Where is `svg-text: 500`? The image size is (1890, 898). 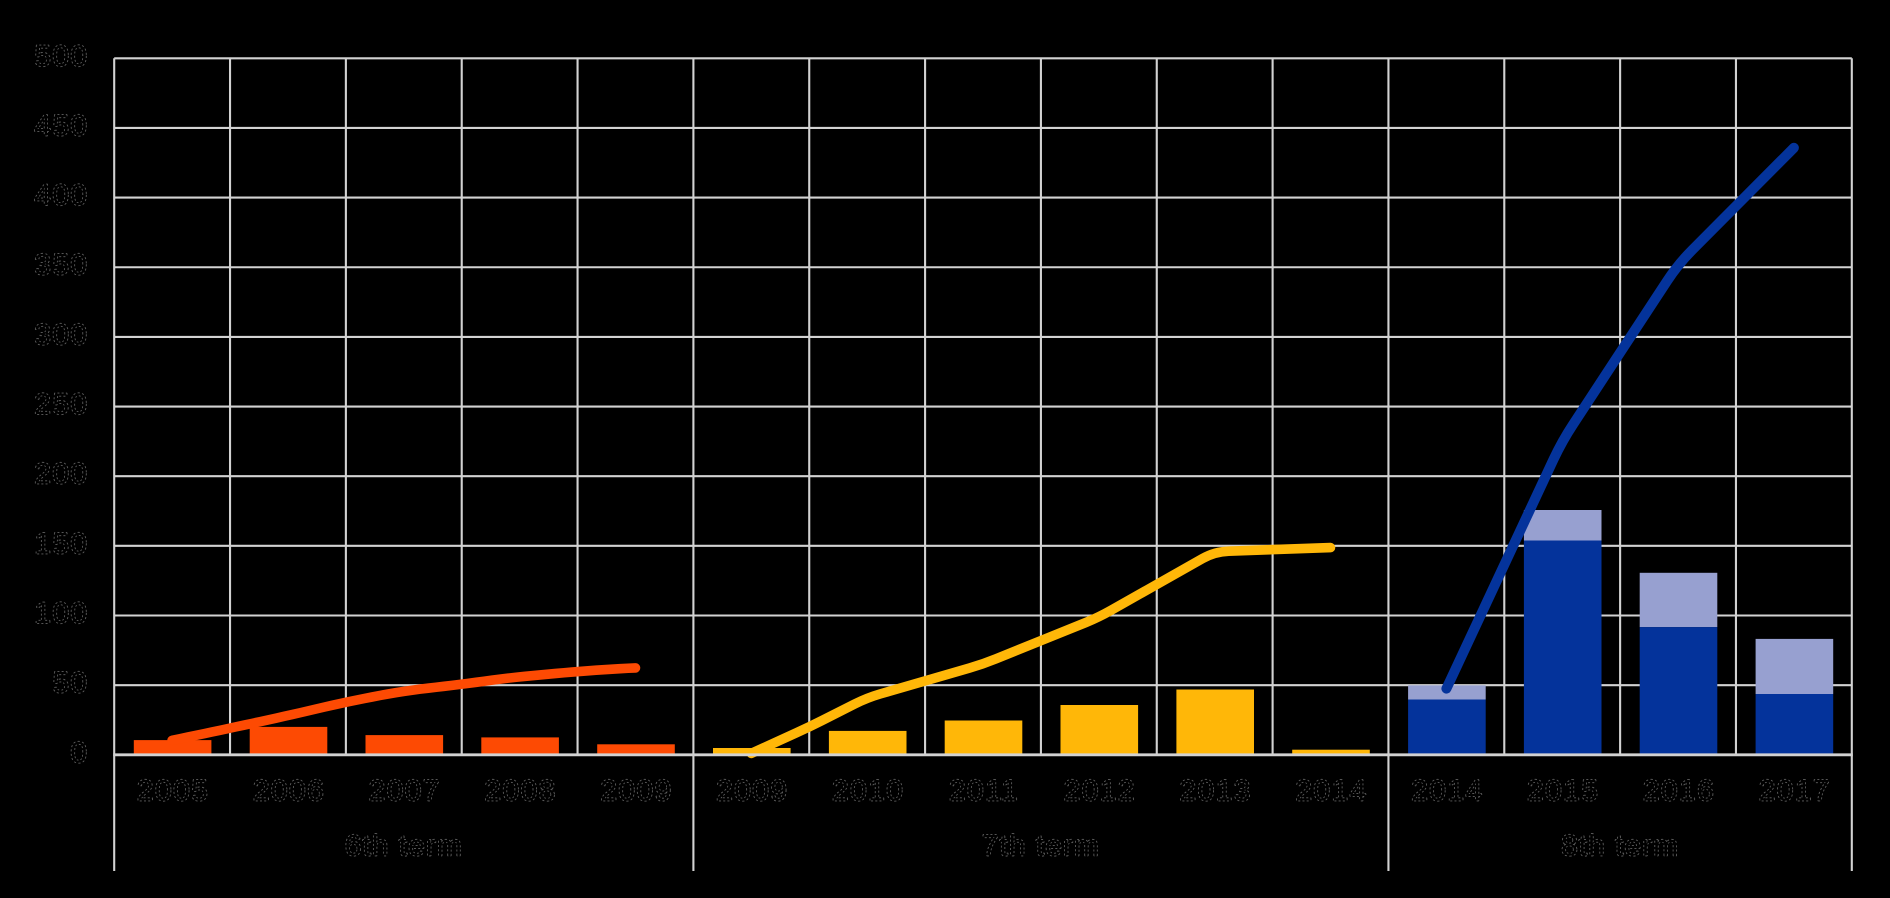 svg-text: 500 is located at coordinates (61, 56).